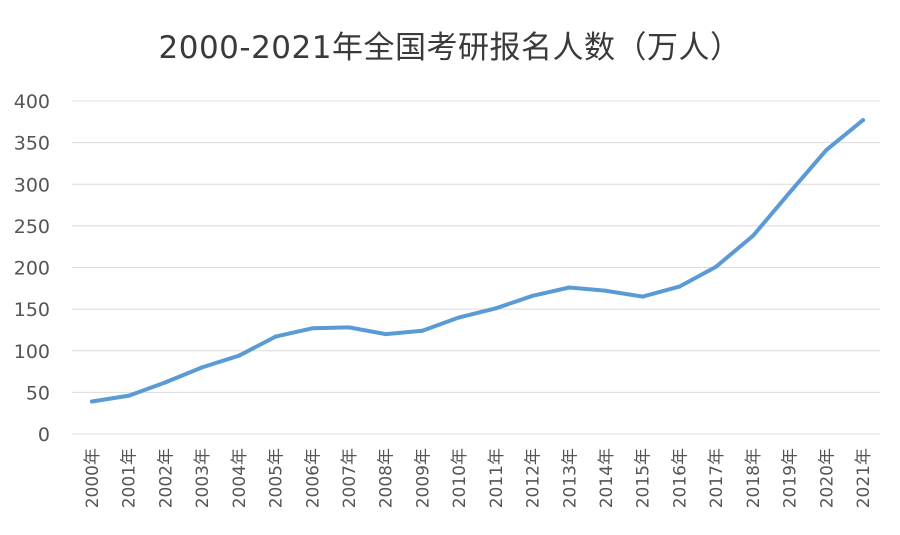  I want to click on x-tick-label: 2012年, so click(534, 478).